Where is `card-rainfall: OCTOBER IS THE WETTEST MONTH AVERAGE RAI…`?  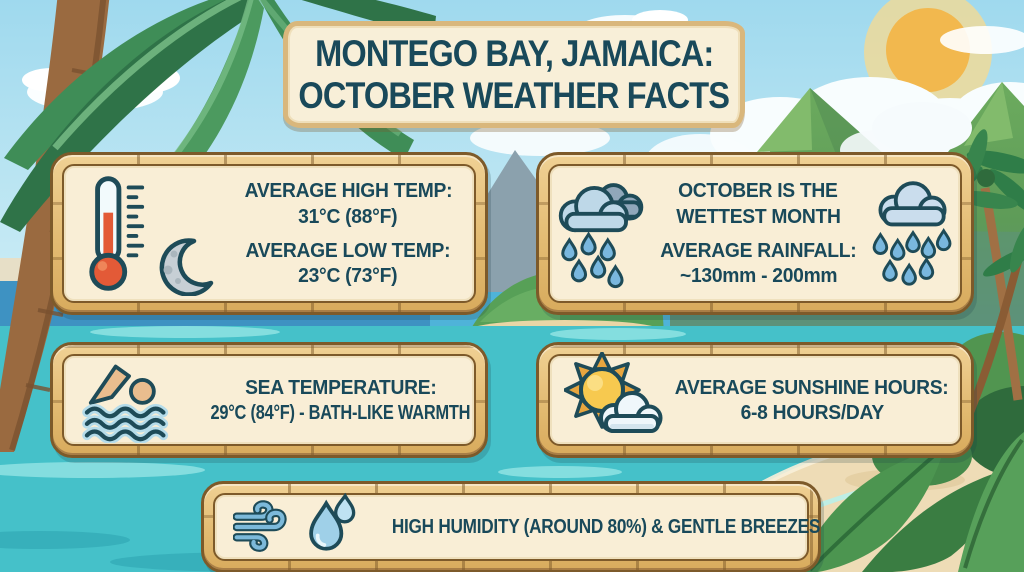 card-rainfall: OCTOBER IS THE WETTEST MONTH AVERAGE RAI… is located at coordinates (755, 233).